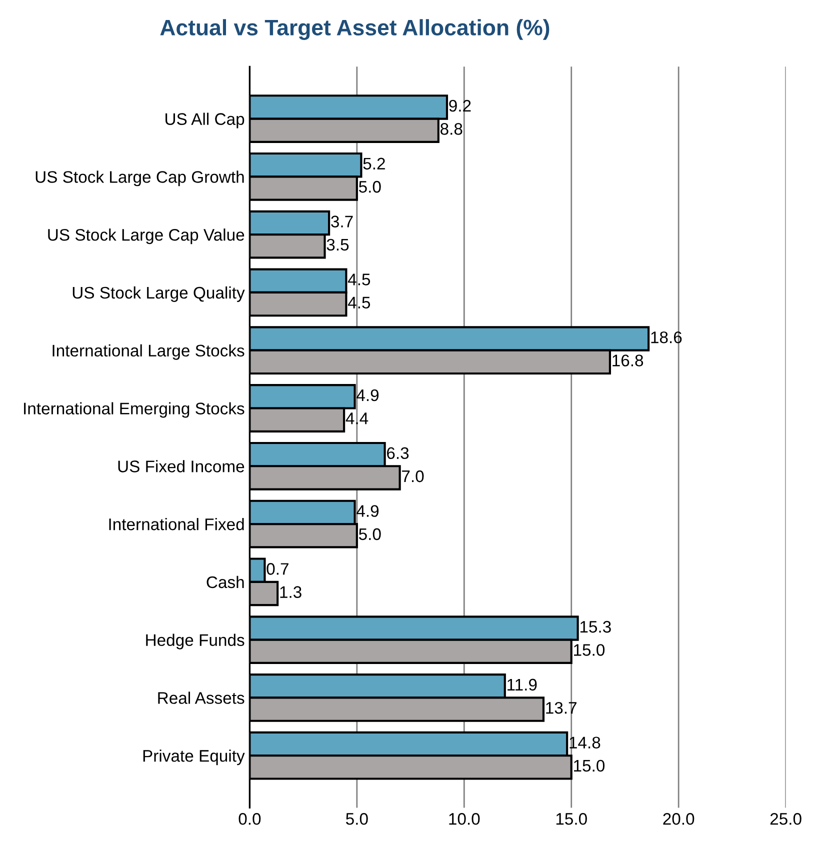 The height and width of the screenshot is (844, 816). What do you see at coordinates (158, 294) in the screenshot?
I see `y-tick-label: US Stock Large Quality` at bounding box center [158, 294].